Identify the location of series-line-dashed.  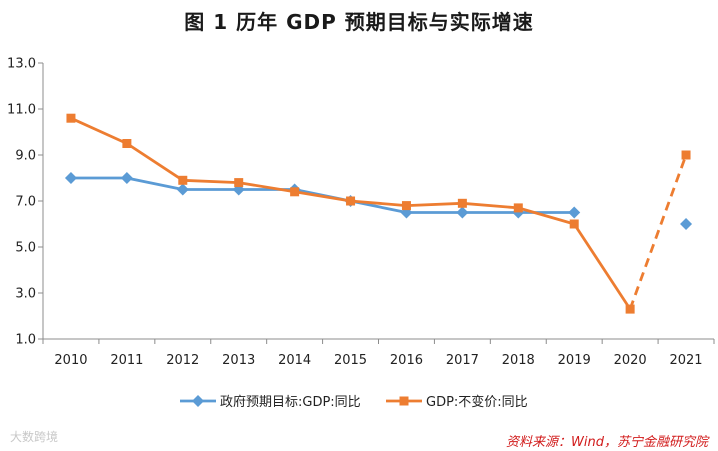
(658, 232).